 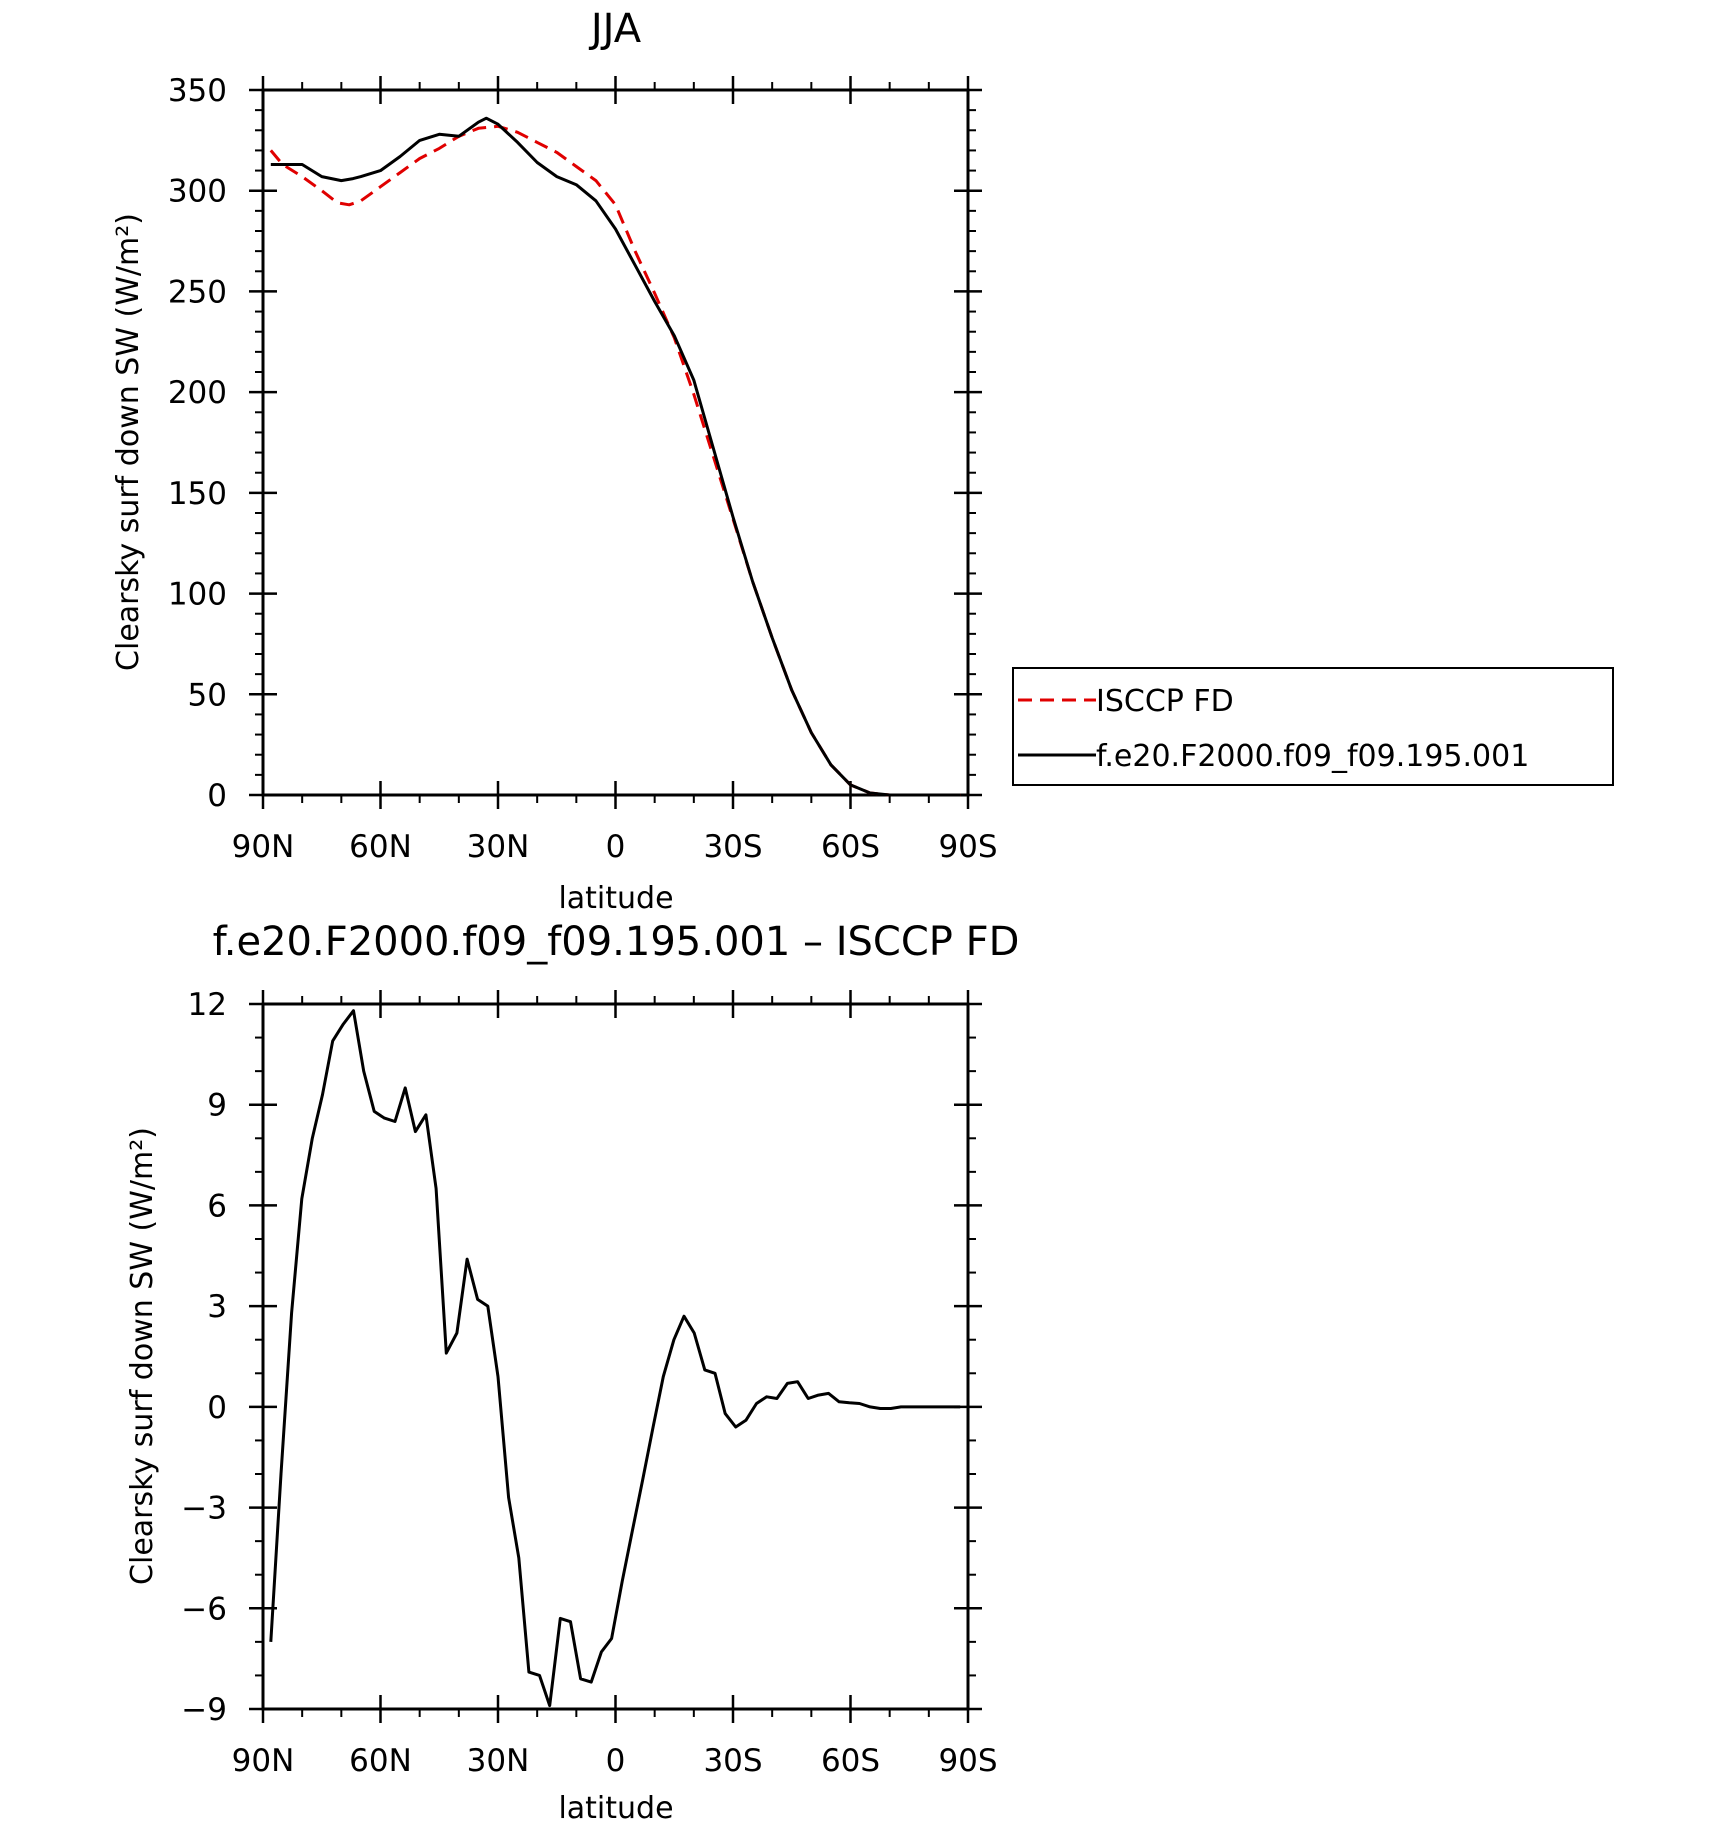 I want to click on chart-title: f.e20.F2000.f09_f09.195.001 – ISCCP FD, so click(x=616, y=942).